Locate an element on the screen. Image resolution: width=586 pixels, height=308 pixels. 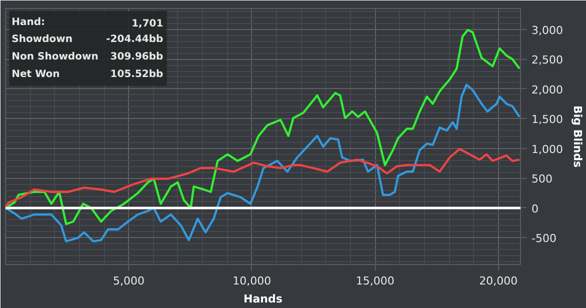
y-tick-label: 2,000 is located at coordinates (547, 89).